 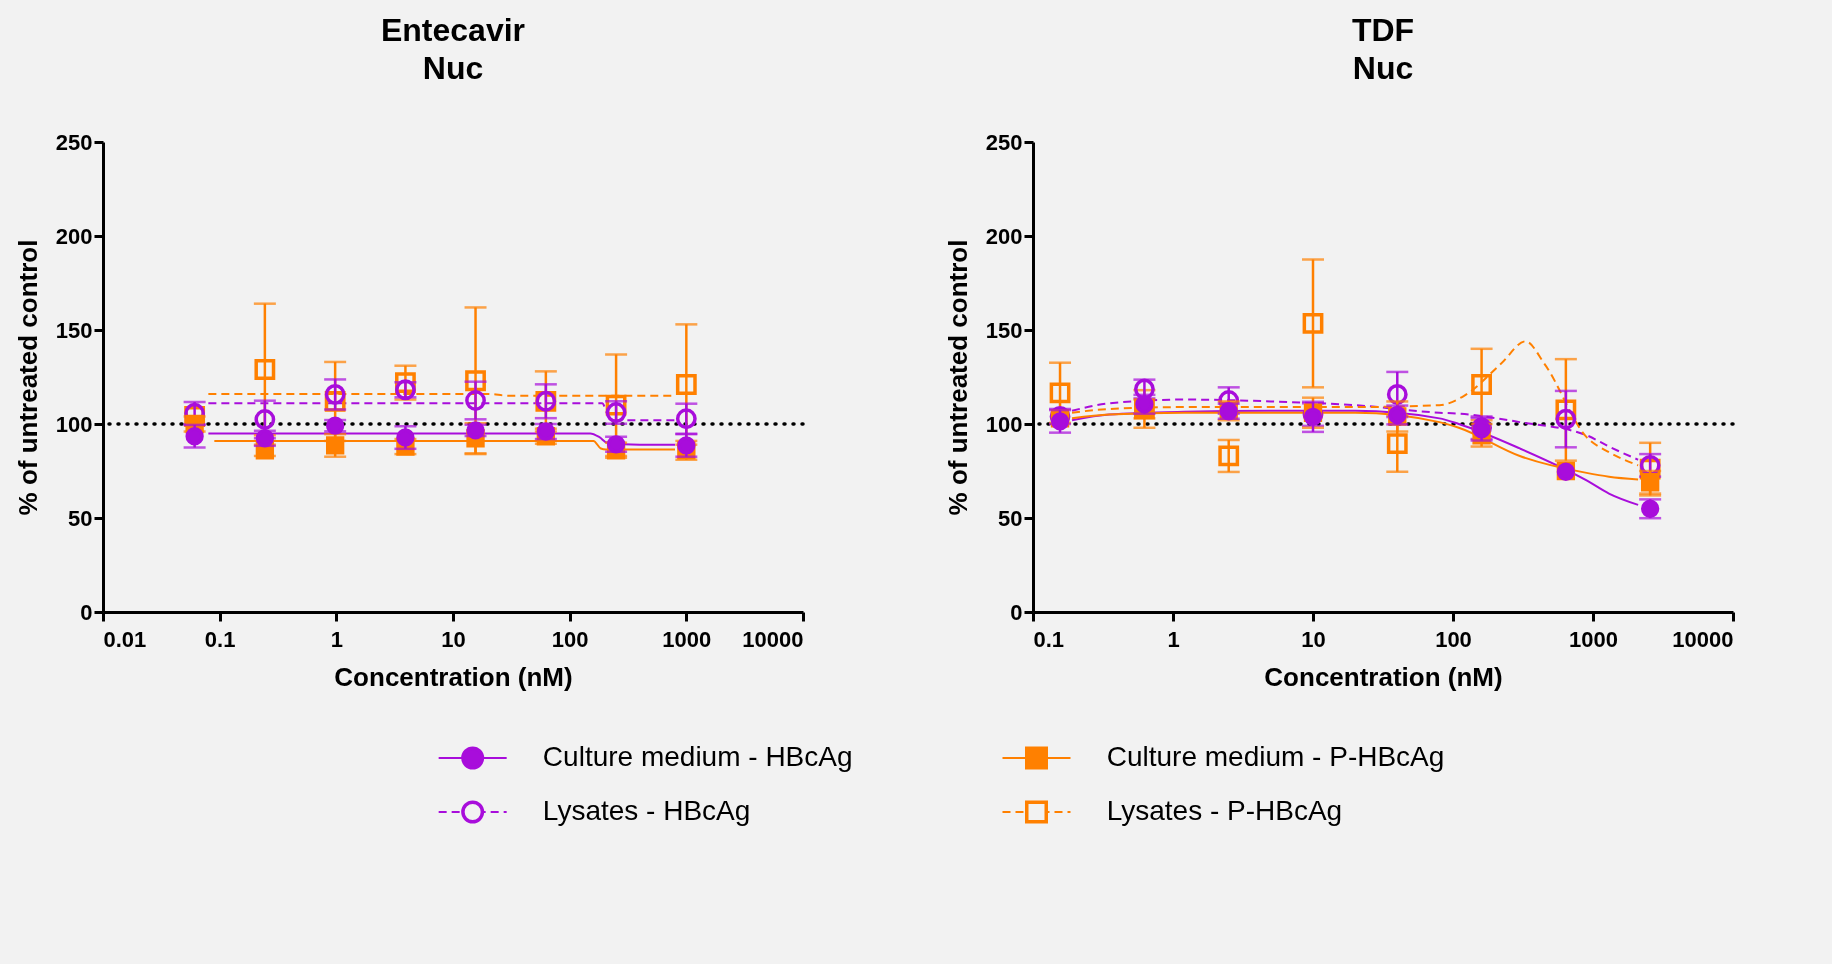 What do you see at coordinates (1383, 49) in the screenshot?
I see `chart-title: TDF Nuc` at bounding box center [1383, 49].